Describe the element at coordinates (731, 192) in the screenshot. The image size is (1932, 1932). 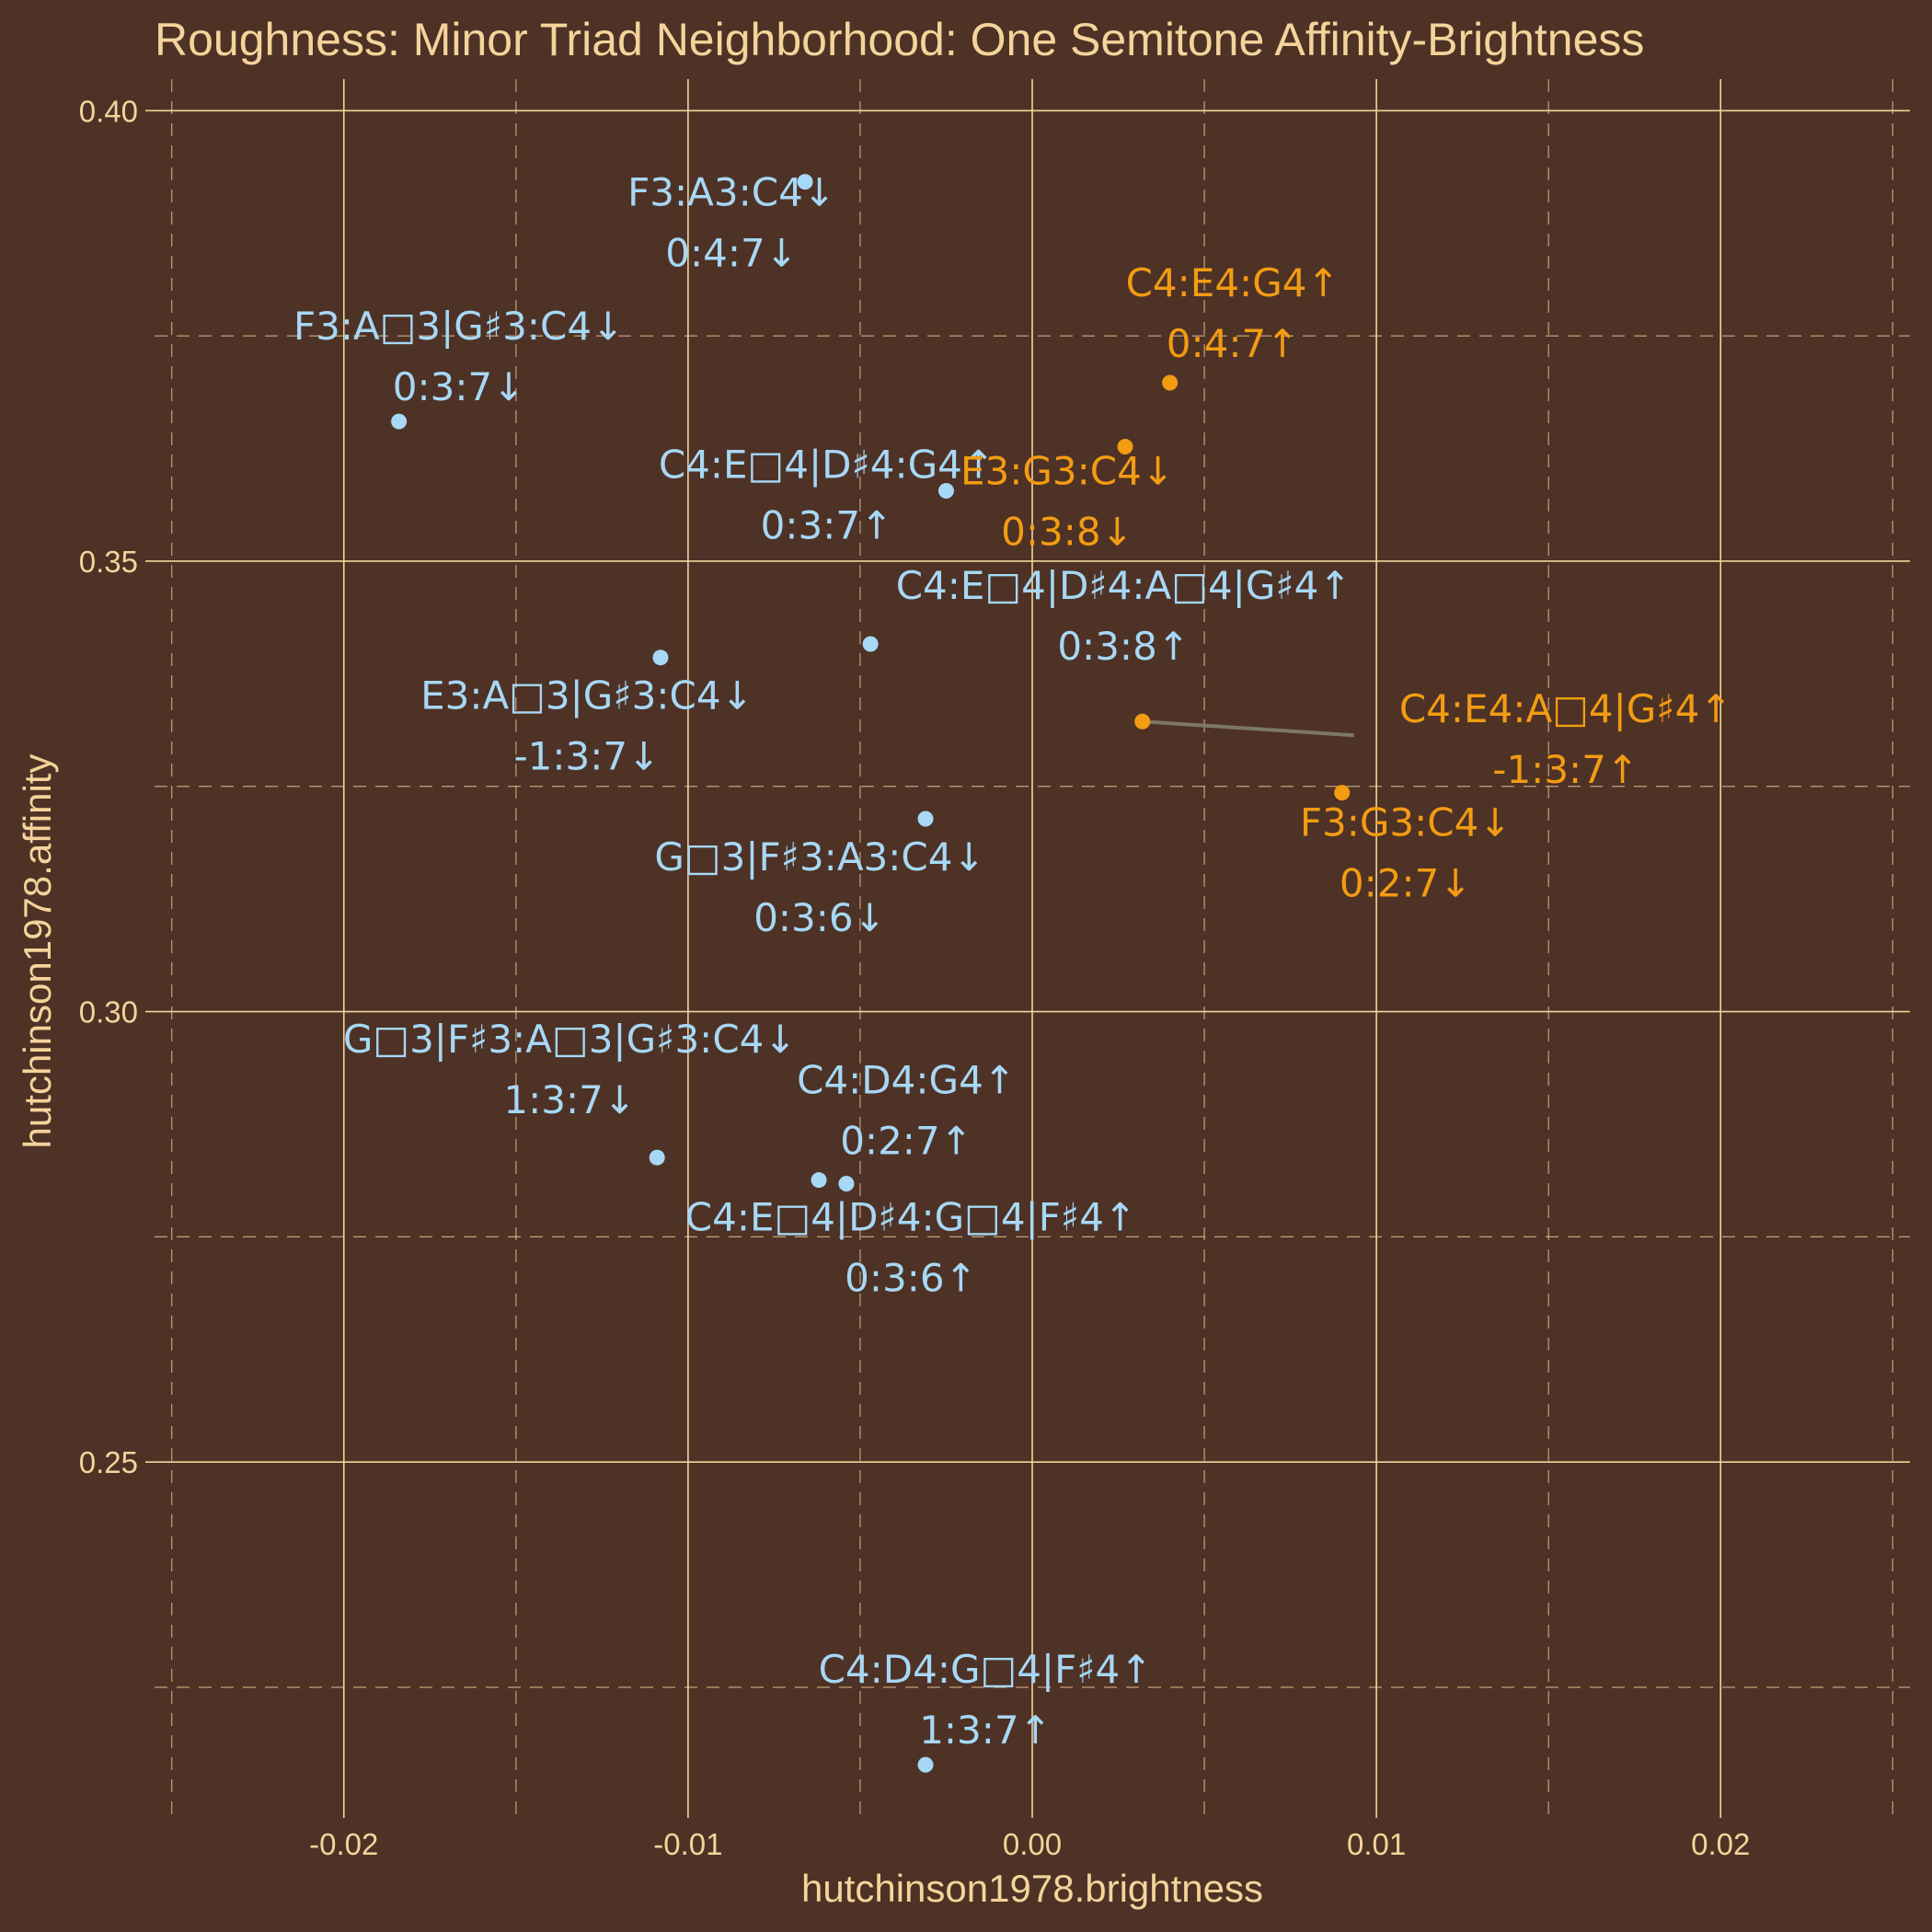
I see `point-label-chord: F3:A3:C4↓` at that location.